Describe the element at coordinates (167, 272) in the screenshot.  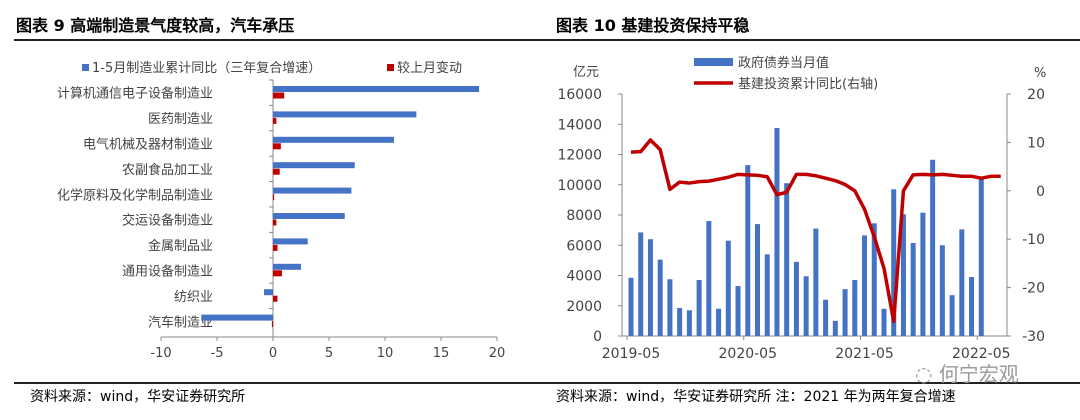
I see `category-label: 通用设备制造业` at that location.